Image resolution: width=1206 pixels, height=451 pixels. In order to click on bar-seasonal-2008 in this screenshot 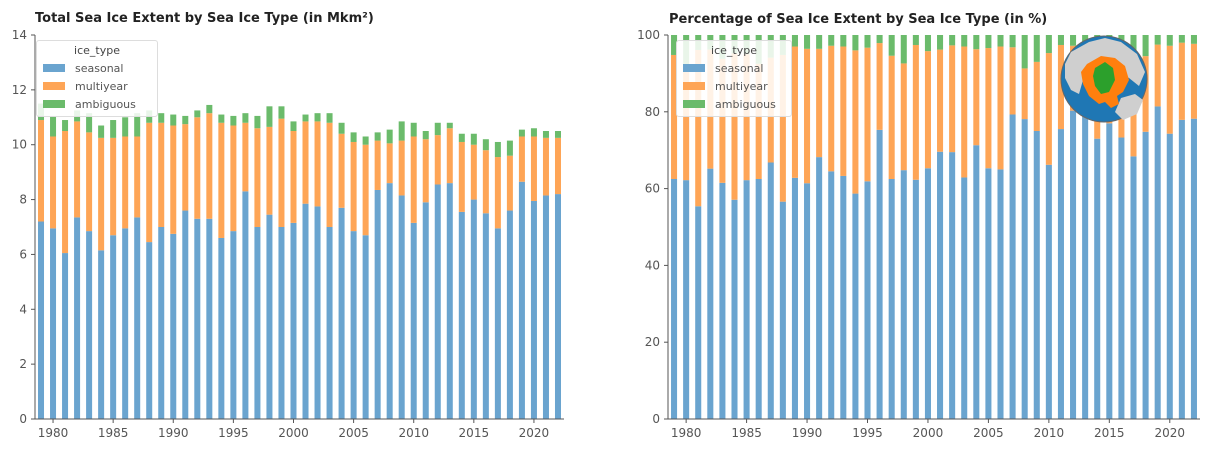, I will do `click(389, 301)`.